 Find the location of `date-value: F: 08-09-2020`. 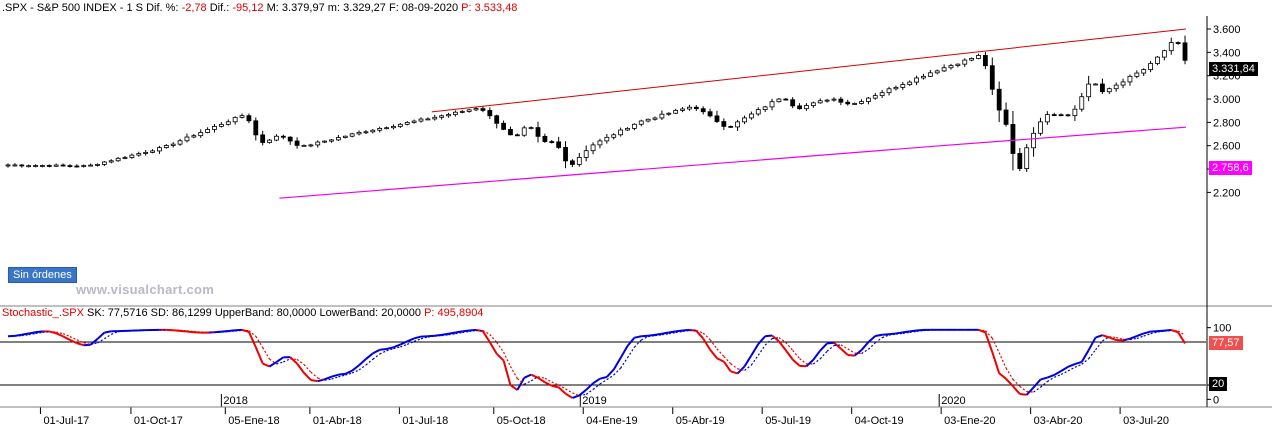

date-value: F: 08-09-2020 is located at coordinates (423, 8).